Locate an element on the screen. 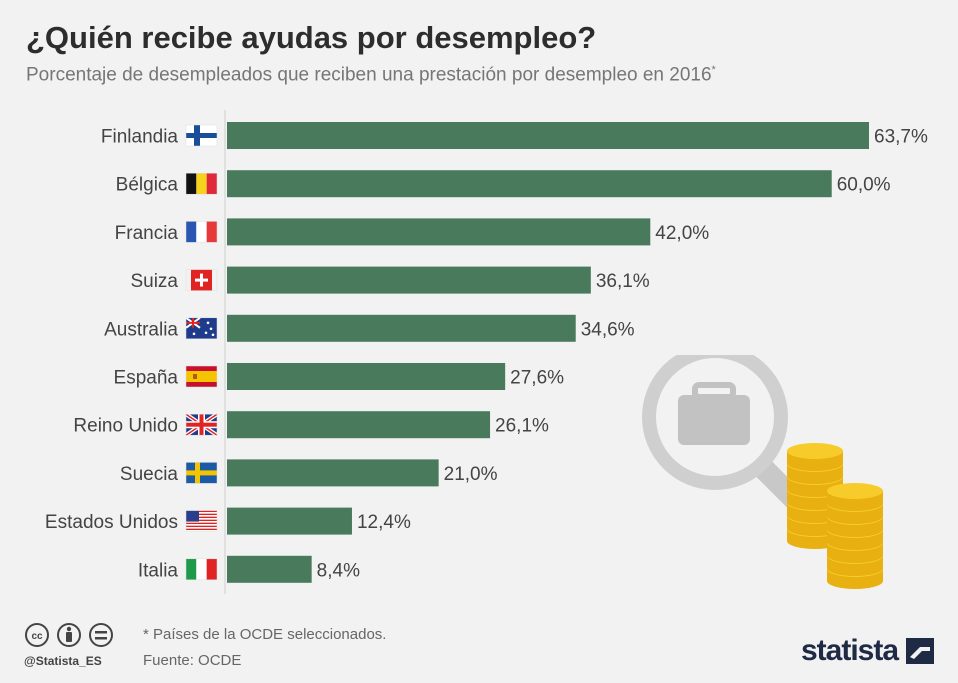 The height and width of the screenshot is (683, 958). value-label: 34,6% is located at coordinates (608, 329).